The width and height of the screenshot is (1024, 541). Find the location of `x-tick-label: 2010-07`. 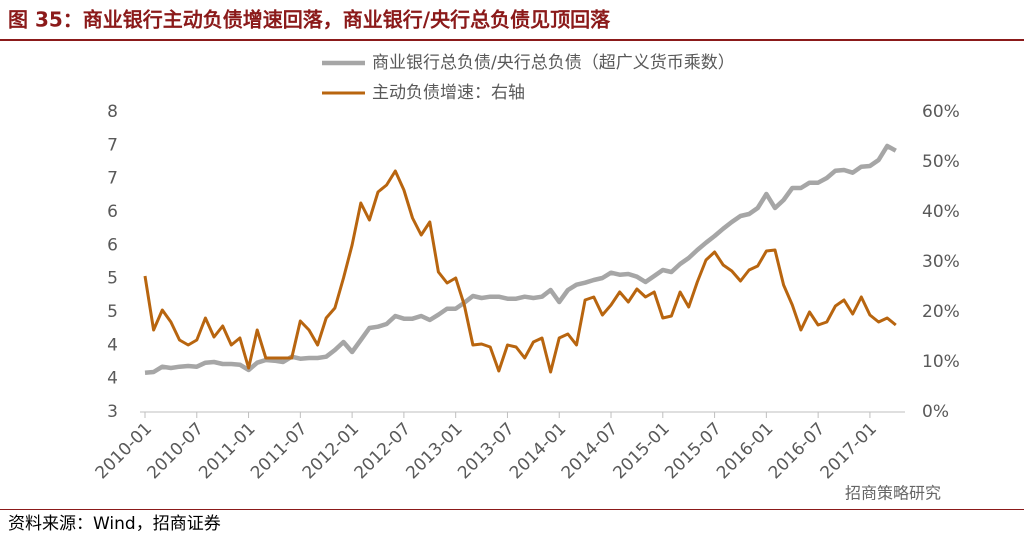

x-tick-label: 2010-07 is located at coordinates (175, 451).